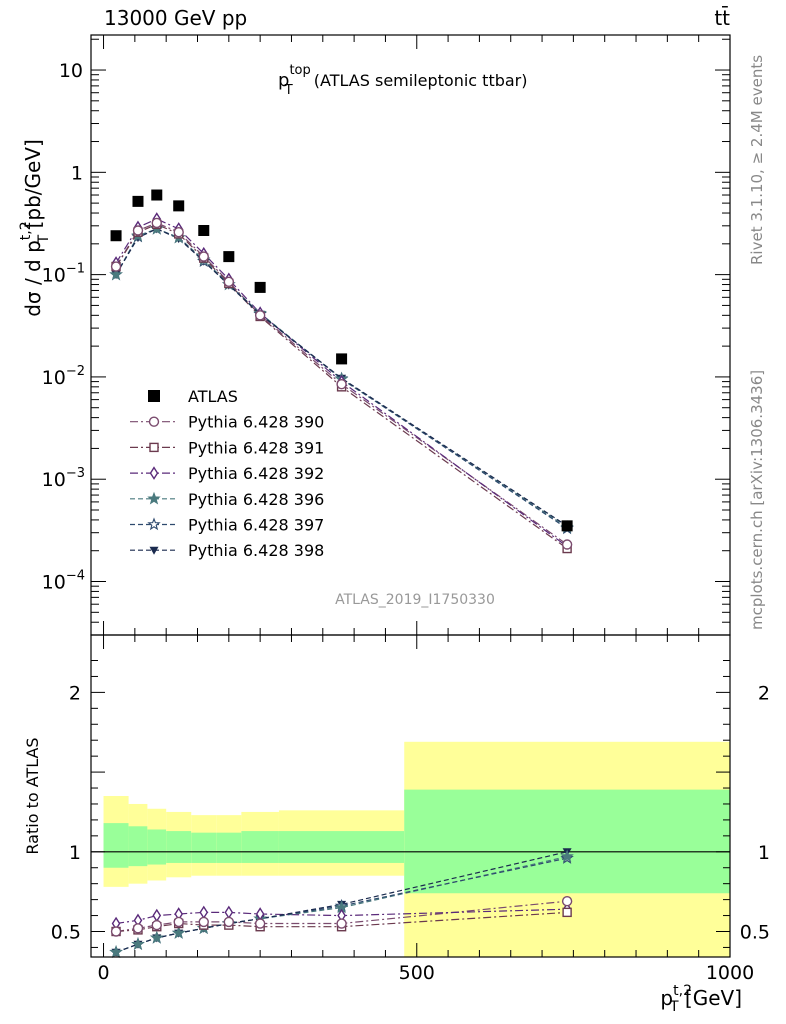  I want to click on legend-label-6: Pythia 6.428 398, so click(256, 550).